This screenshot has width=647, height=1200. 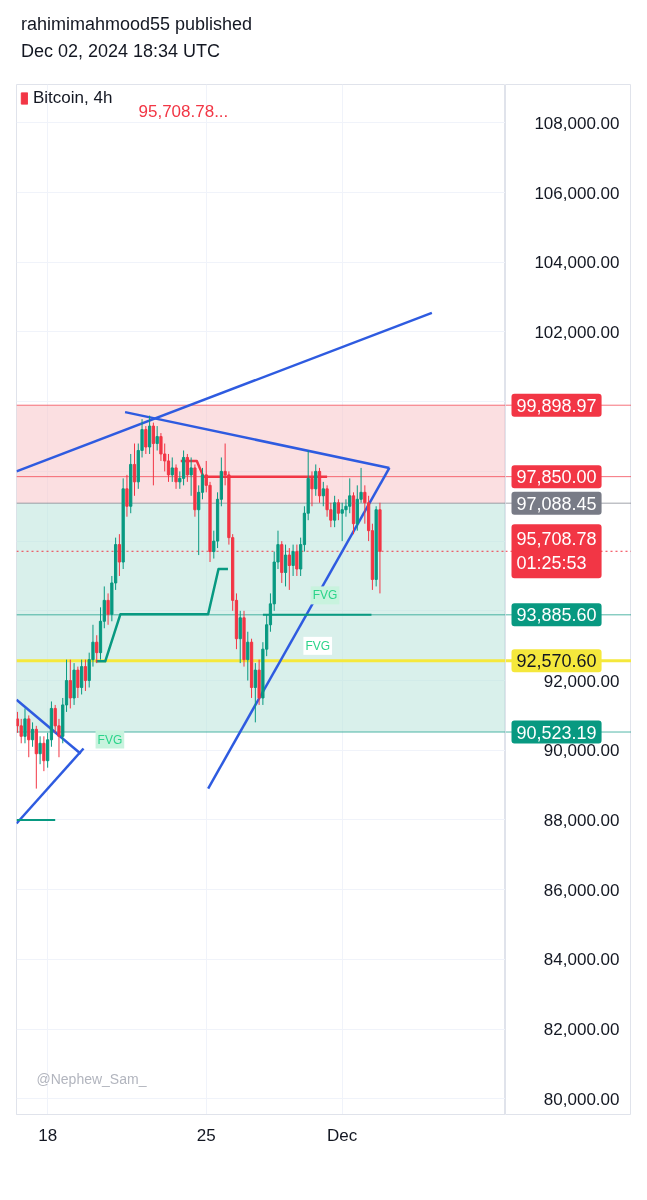 What do you see at coordinates (556, 503) in the screenshot?
I see `ref-line-label: 97,088.45` at bounding box center [556, 503].